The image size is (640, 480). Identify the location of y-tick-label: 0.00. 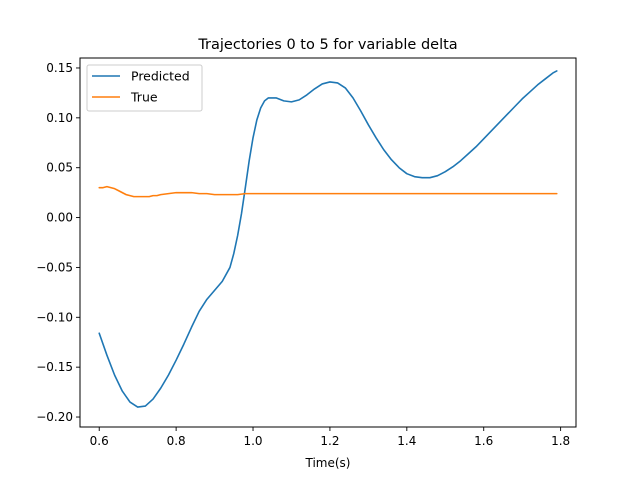
(59, 218).